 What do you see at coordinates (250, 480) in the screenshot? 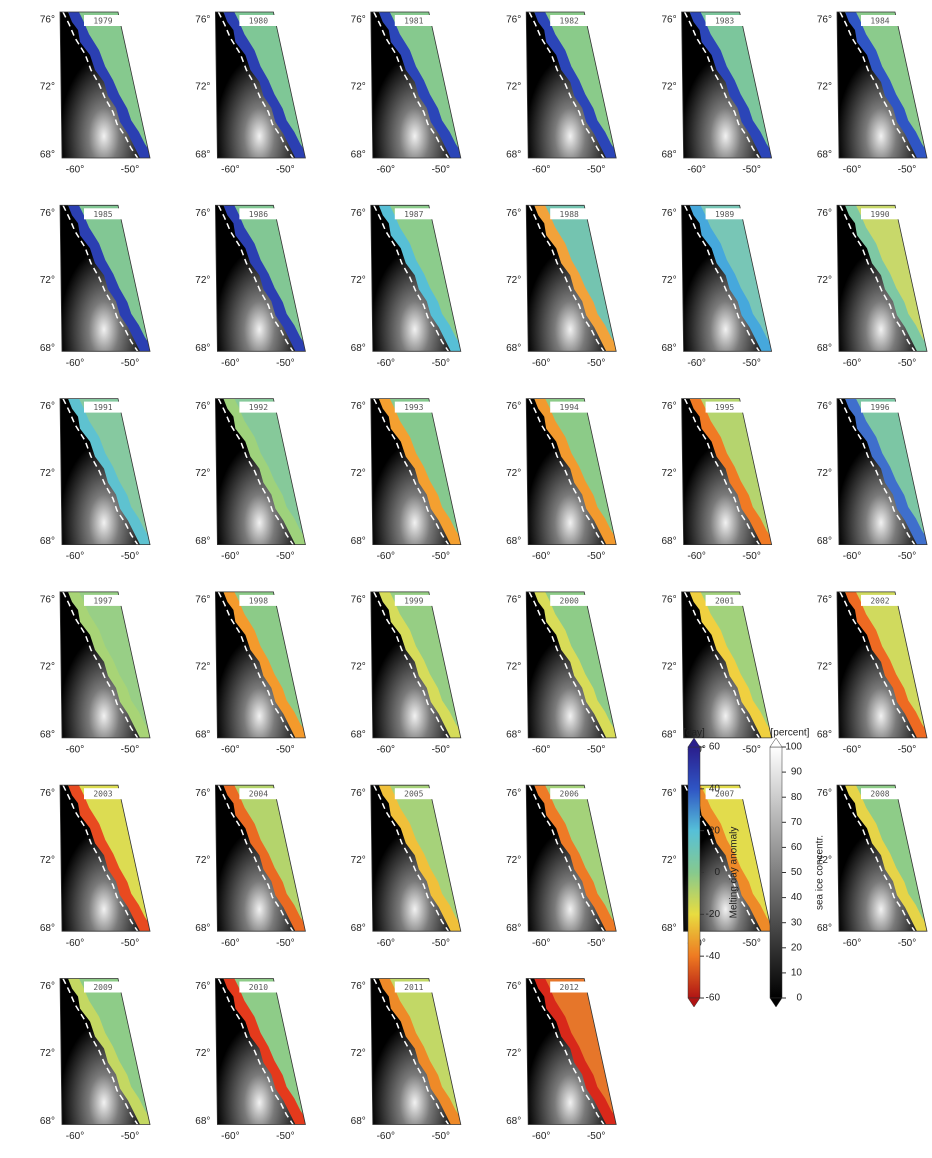
I see `map-panel: 1992 76° 72° 68° -60° -50°` at bounding box center [250, 480].